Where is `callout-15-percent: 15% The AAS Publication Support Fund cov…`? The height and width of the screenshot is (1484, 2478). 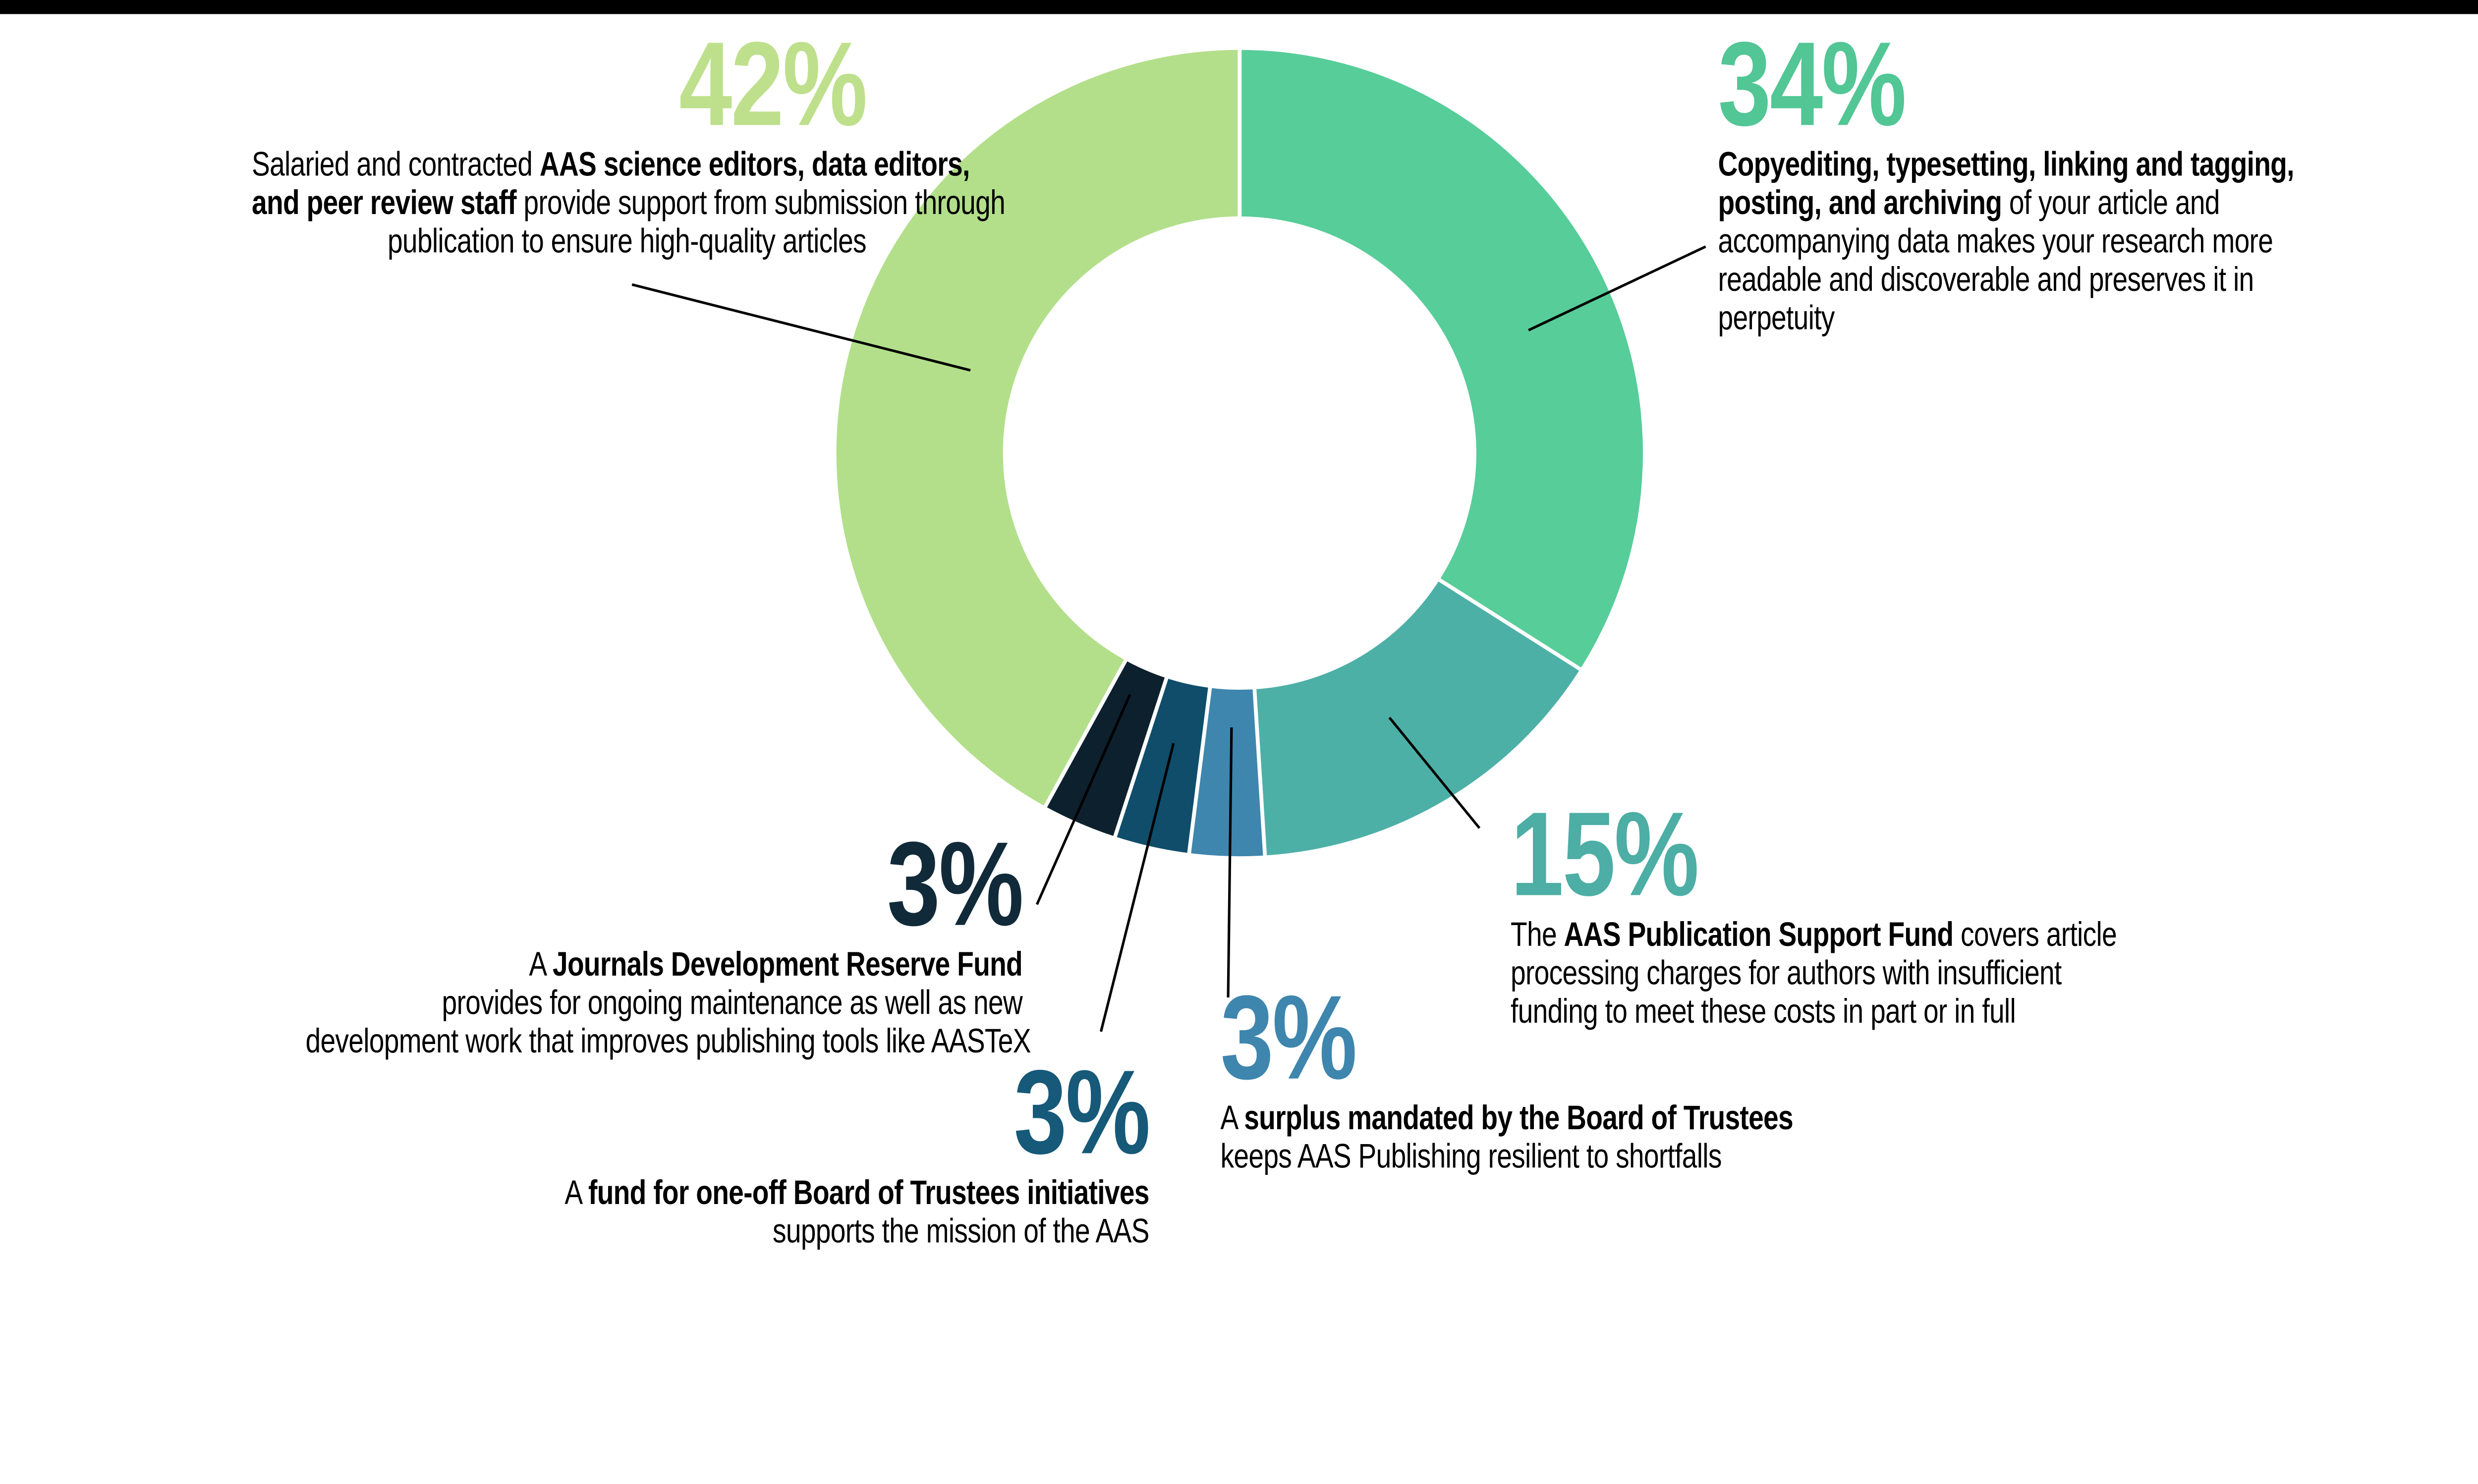
callout-15-percent: 15% The AAS Publication Support Fund cov… is located at coordinates (1895, 909).